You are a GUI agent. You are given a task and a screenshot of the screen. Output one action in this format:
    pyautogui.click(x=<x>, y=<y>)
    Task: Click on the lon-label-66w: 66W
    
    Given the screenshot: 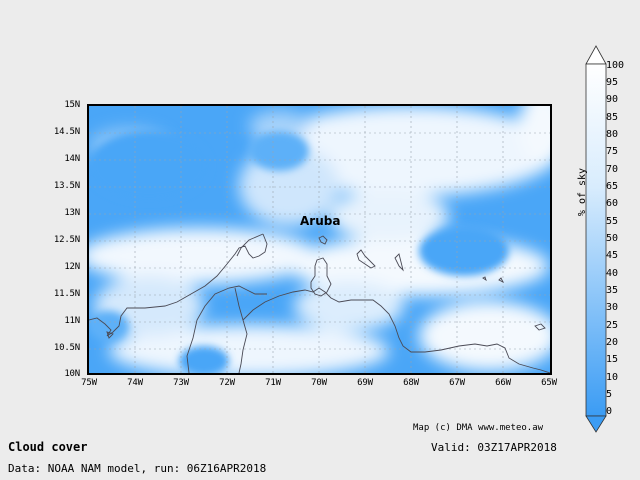 What is the action you would take?
    pyautogui.click(x=503, y=383)
    